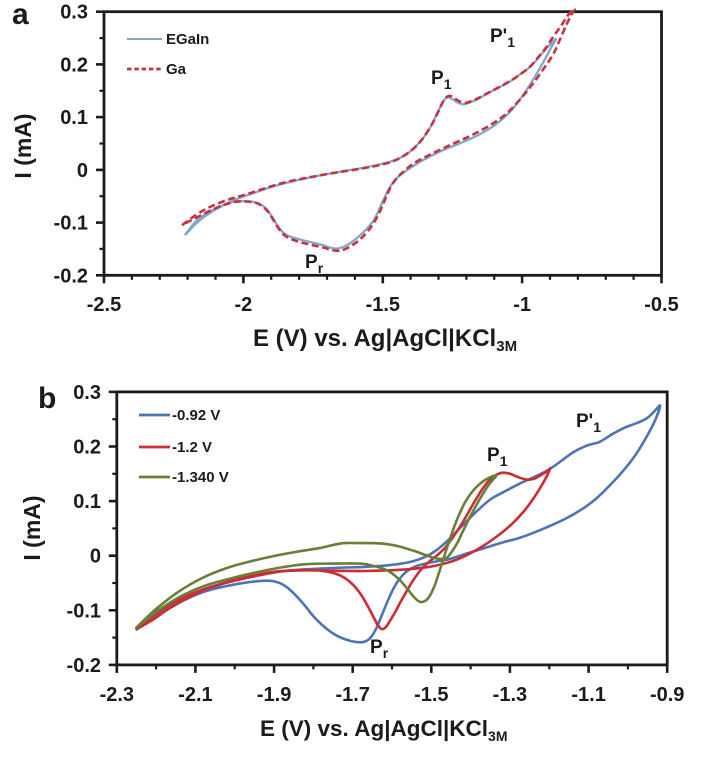 This screenshot has width=724, height=758. I want to click on svg-text: a, so click(20, 15).